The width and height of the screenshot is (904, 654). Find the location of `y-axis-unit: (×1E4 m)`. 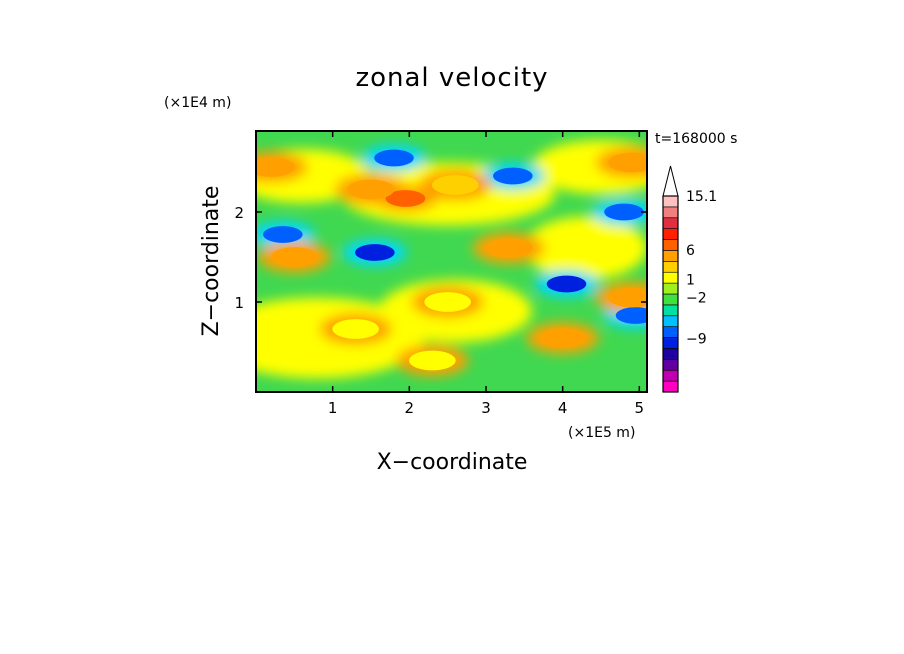

y-axis-unit: (×1E4 m) is located at coordinates (197, 103).